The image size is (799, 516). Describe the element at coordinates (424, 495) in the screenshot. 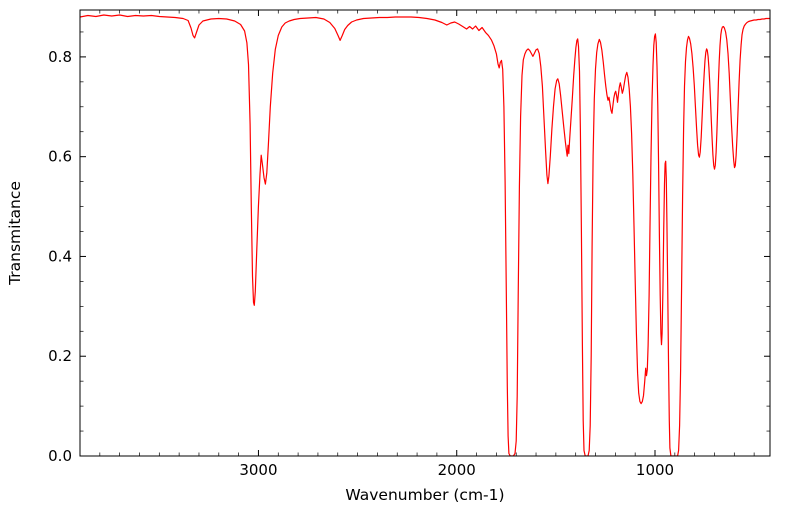

I see `x-axis-label: Wavenumber (cm-1)` at that location.